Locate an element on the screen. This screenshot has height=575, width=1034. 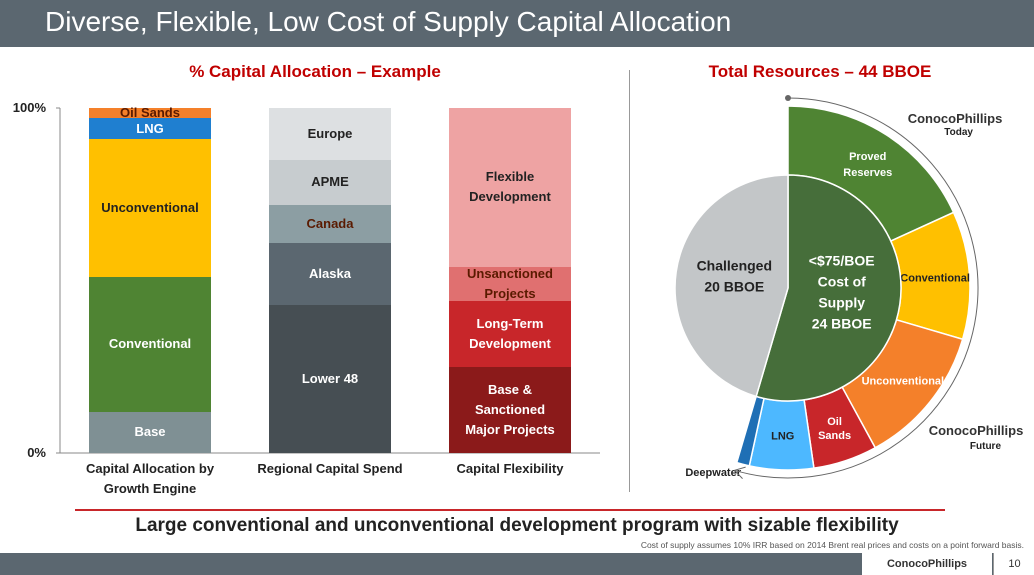
segment-label: Europe is located at coordinates (330, 133).